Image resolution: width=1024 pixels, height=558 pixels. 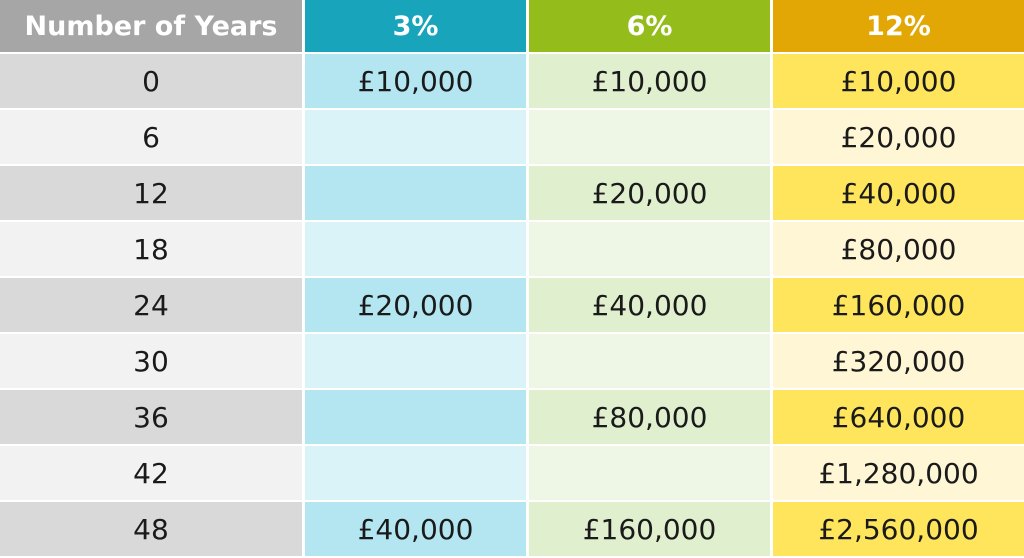 What do you see at coordinates (649, 26) in the screenshot?
I see `header-6-percent: 6%` at bounding box center [649, 26].